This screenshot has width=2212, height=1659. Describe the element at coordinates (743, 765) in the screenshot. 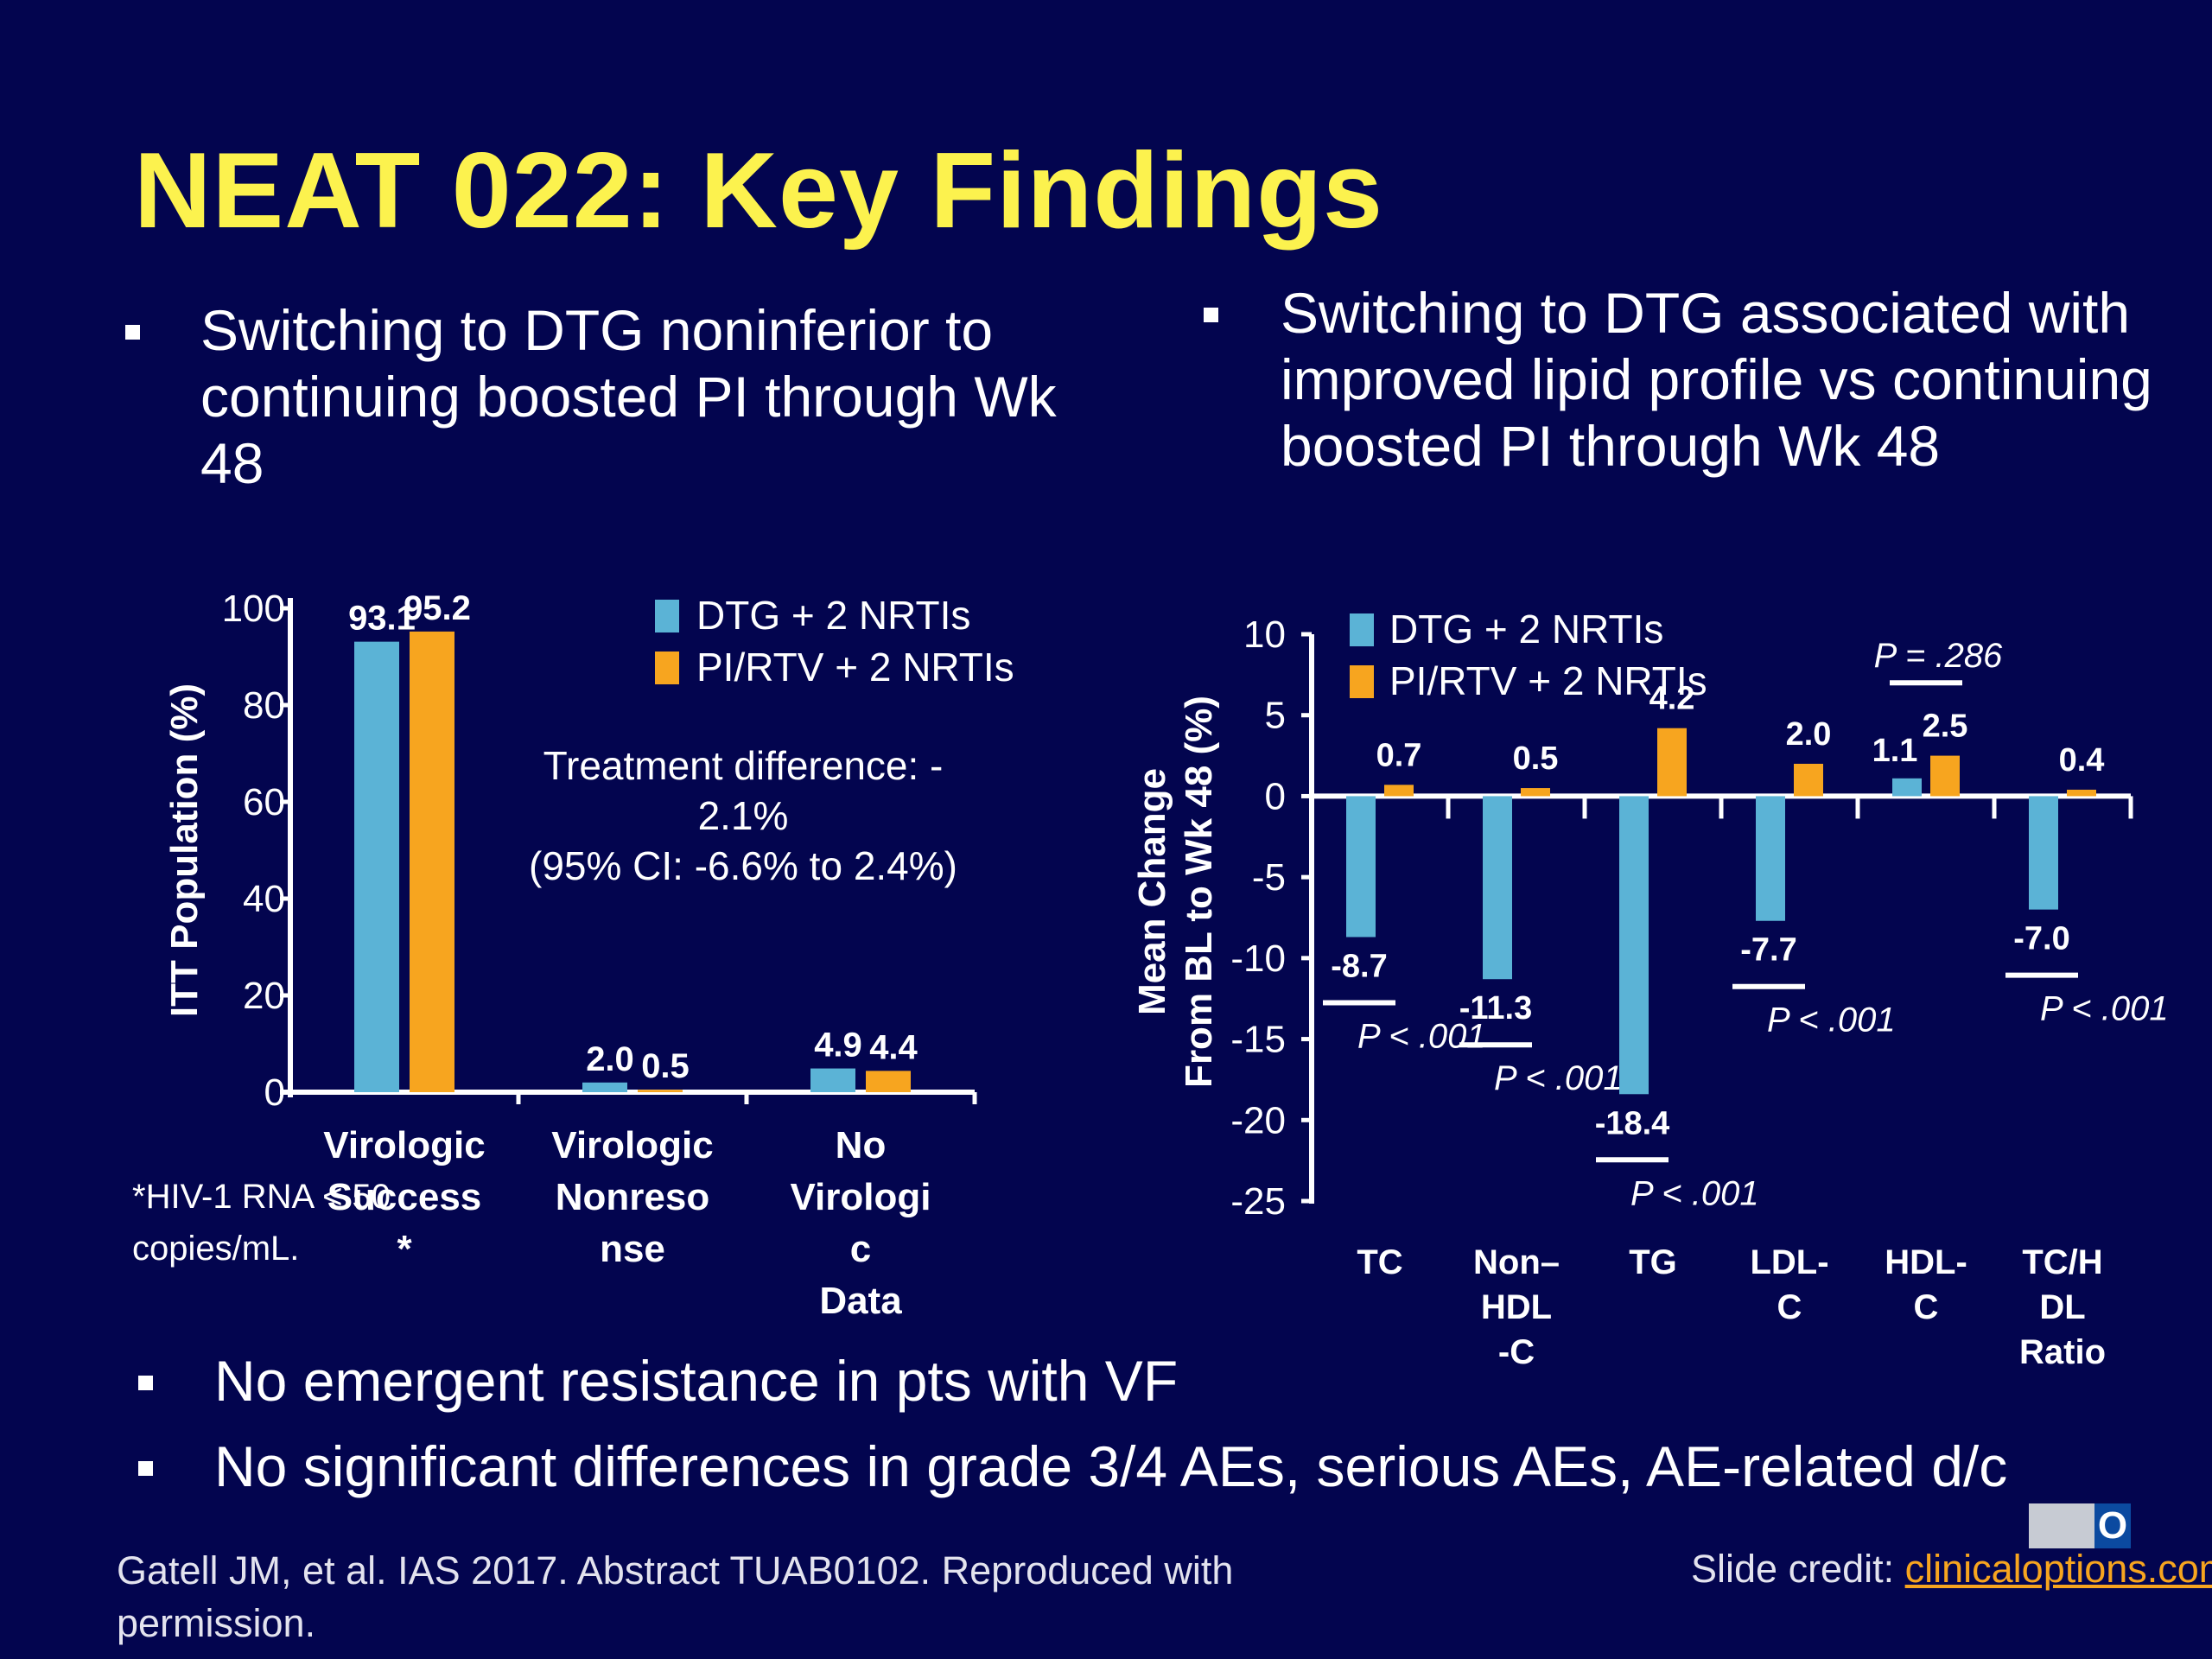

I see `treatment-difference-annotation: Treatment difference: -` at that location.